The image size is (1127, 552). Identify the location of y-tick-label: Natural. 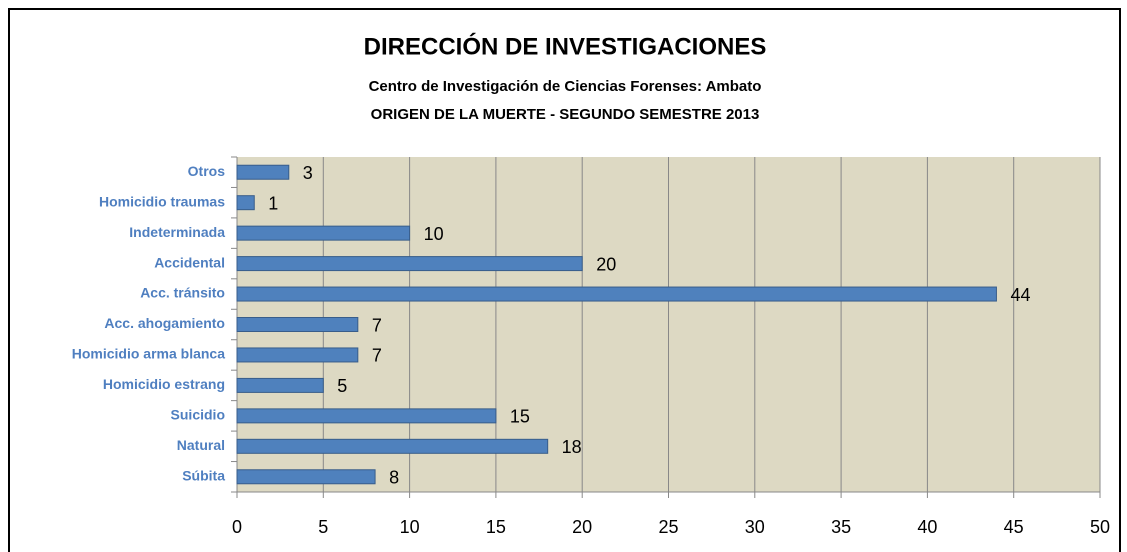
(201, 445).